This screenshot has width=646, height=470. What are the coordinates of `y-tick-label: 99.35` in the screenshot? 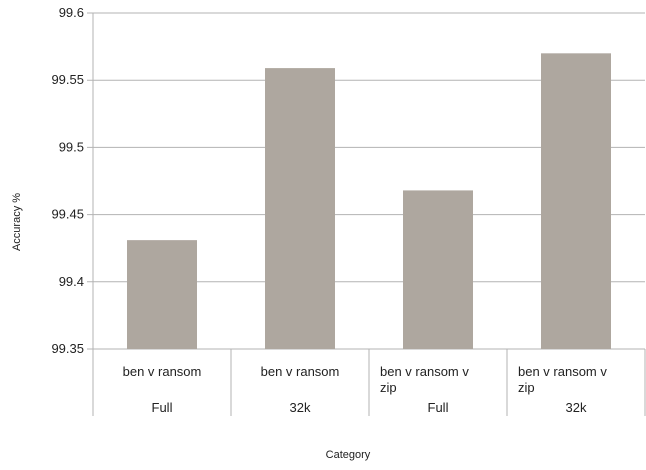 It's located at (67, 348).